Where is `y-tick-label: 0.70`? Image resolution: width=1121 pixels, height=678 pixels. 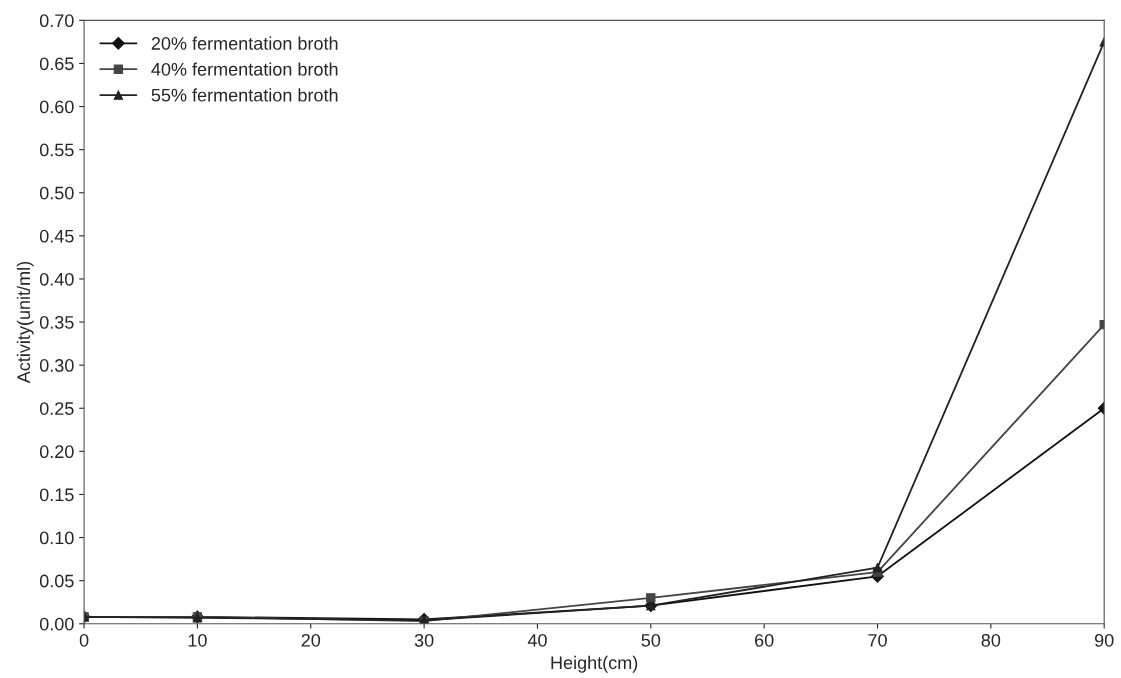
y-tick-label: 0.70 is located at coordinates (56, 21).